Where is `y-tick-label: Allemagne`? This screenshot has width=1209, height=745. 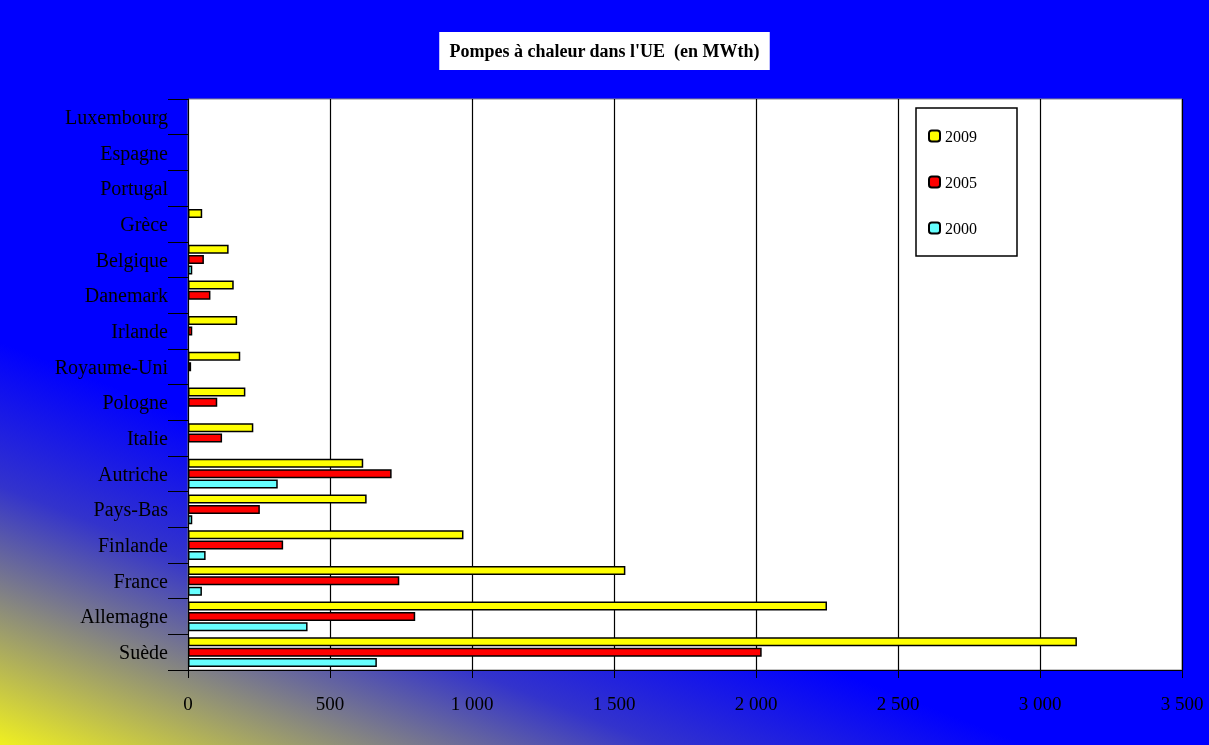 y-tick-label: Allemagne is located at coordinates (124, 617).